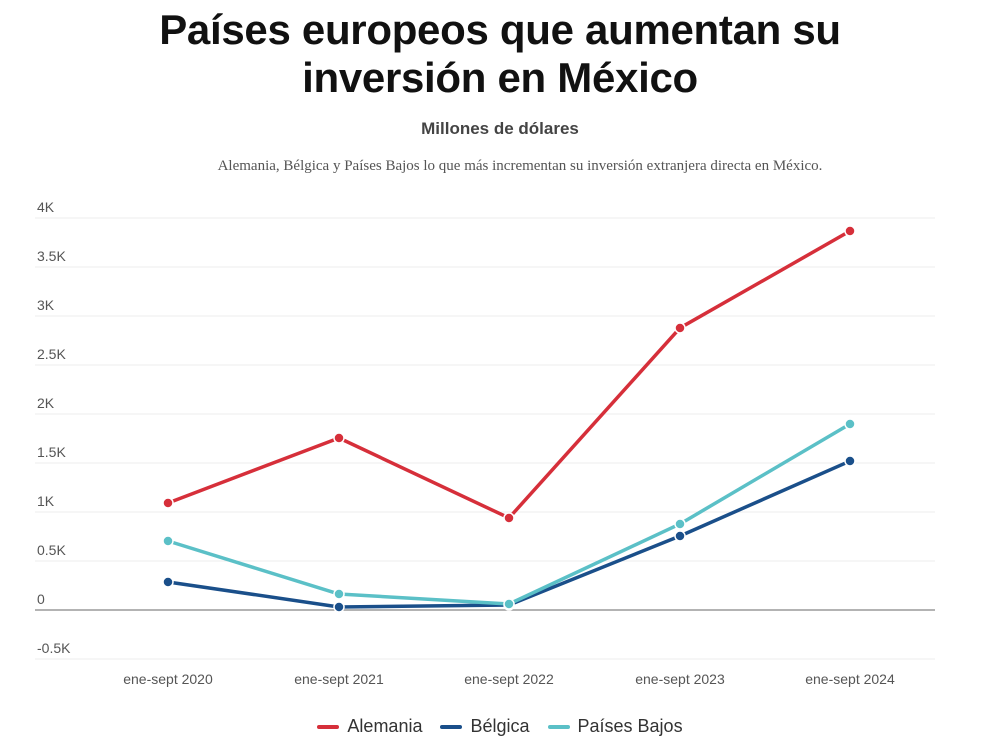 The height and width of the screenshot is (750, 1000). What do you see at coordinates (46, 403) in the screenshot?
I see `y-tick-label: 2K` at bounding box center [46, 403].